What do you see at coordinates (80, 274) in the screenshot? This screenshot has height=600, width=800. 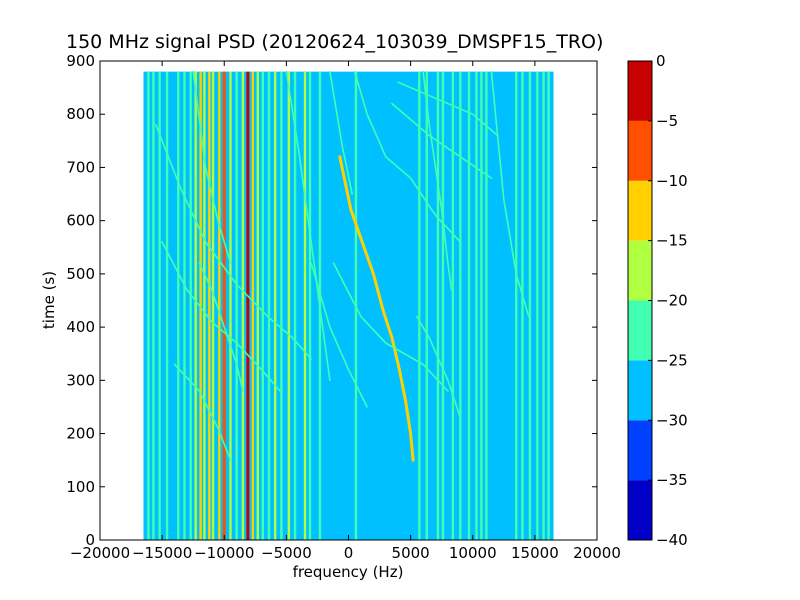 I see `y-tick-label: 500` at bounding box center [80, 274].